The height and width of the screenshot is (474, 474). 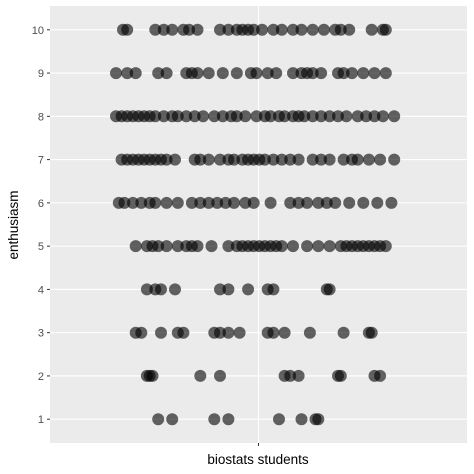 What do you see at coordinates (41, 204) in the screenshot?
I see `y-tick-label-6: 6` at bounding box center [41, 204].